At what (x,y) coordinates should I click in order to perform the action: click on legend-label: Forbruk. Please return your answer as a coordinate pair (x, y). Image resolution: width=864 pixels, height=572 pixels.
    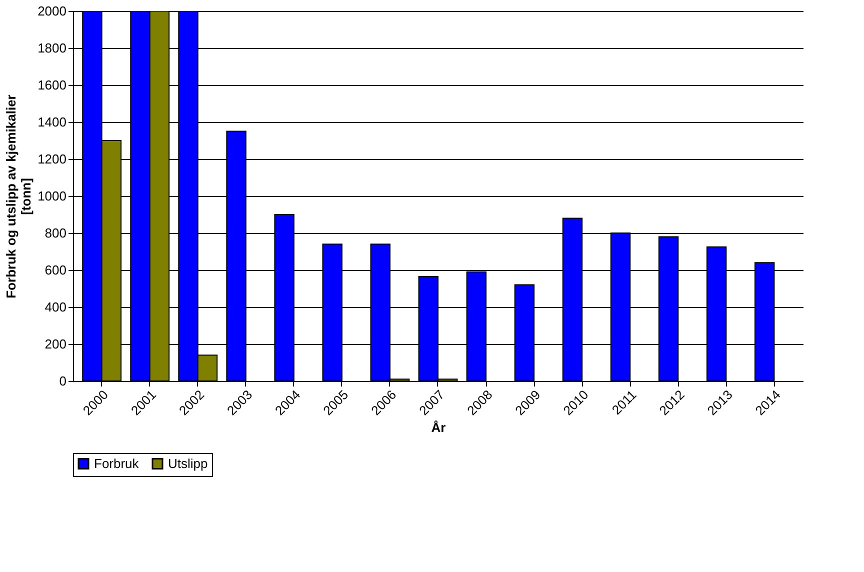
    Looking at the image, I should click on (117, 463).